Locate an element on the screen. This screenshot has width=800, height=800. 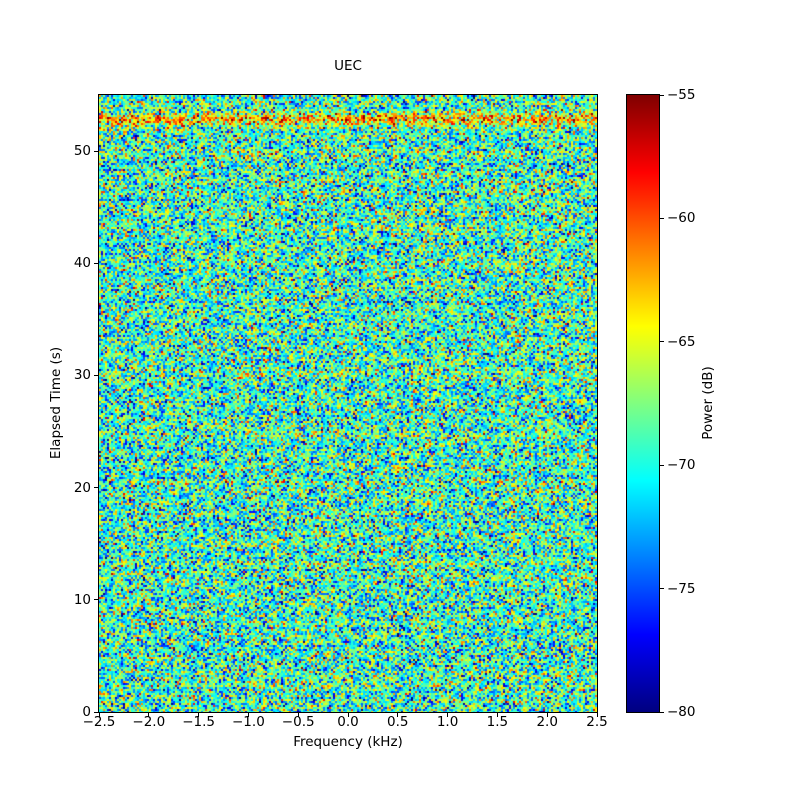
colorbar-tick-label: −75 is located at coordinates (681, 588).